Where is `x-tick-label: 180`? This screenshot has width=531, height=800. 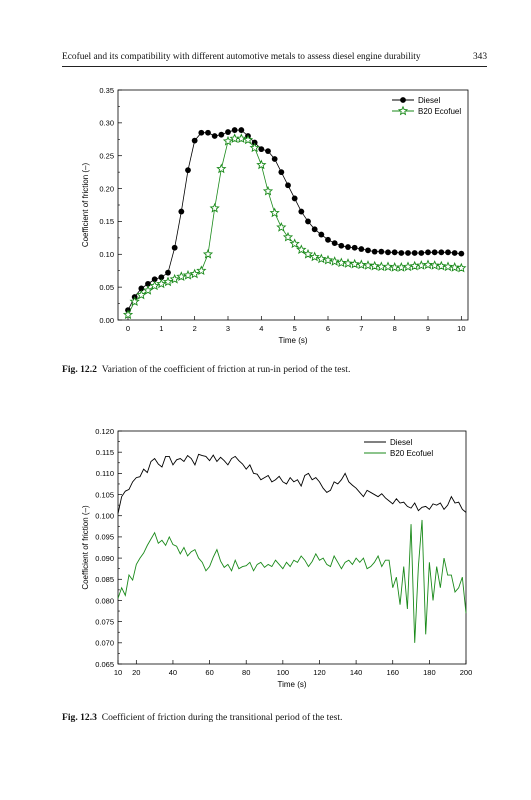 x-tick-label: 180 is located at coordinates (429, 672).